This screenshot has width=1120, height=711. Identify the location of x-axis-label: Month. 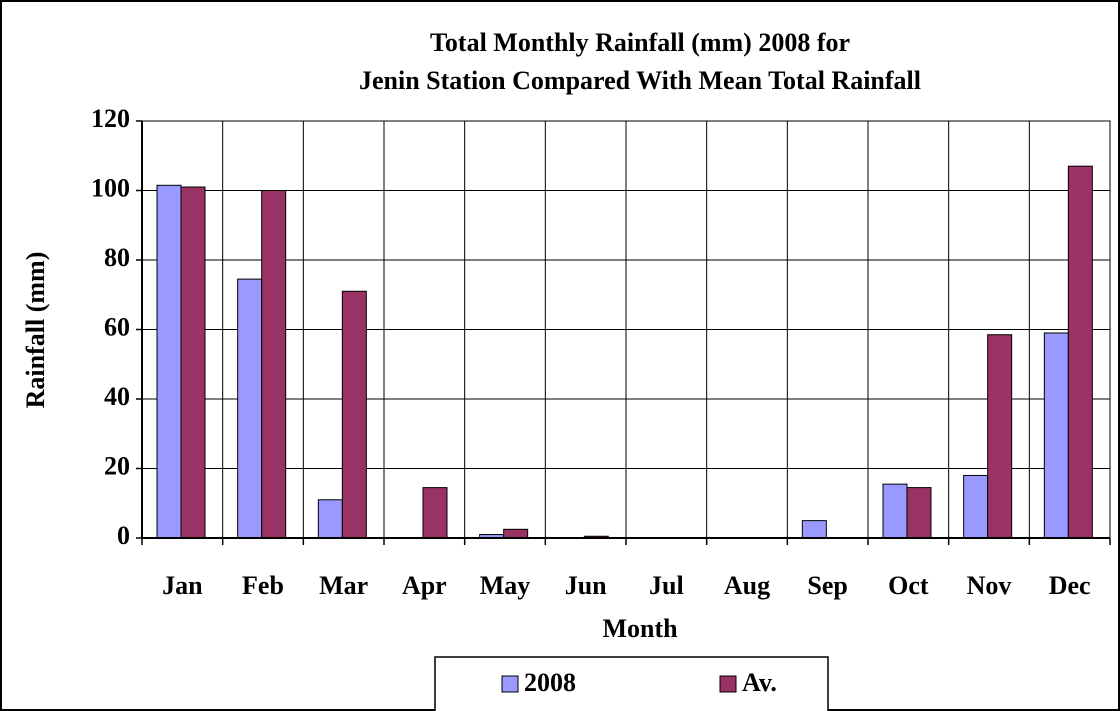
(640, 628).